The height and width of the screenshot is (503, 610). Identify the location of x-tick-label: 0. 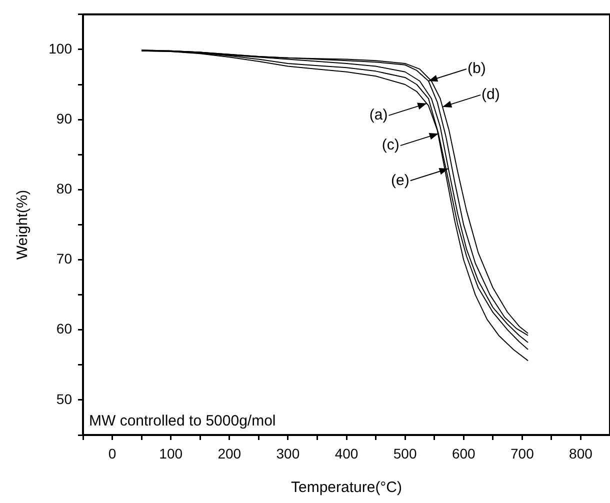
(112, 453).